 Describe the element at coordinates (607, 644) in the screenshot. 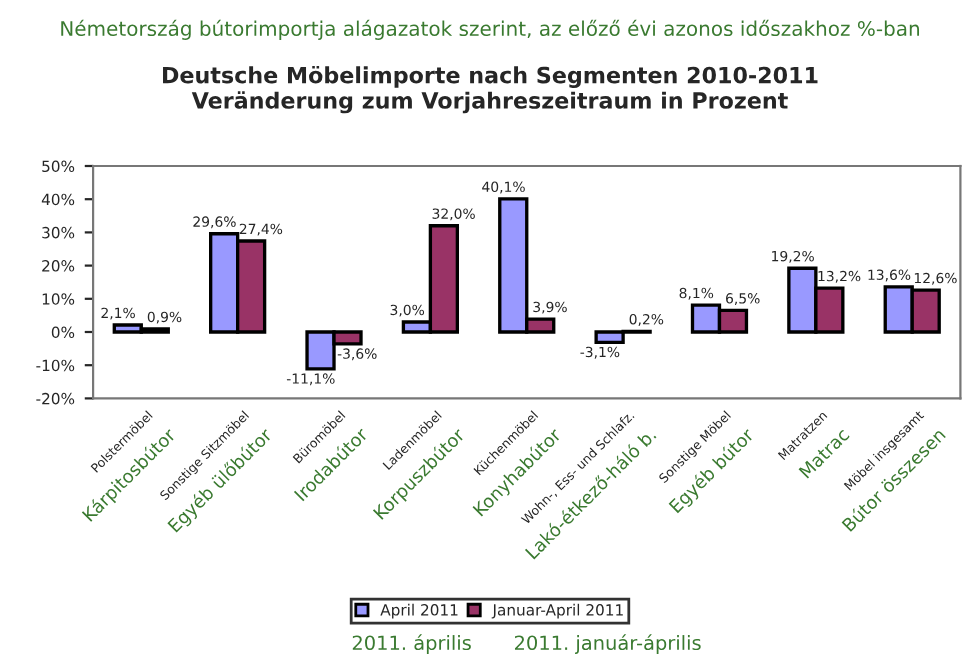

I see `text: 2011. január-április` at that location.